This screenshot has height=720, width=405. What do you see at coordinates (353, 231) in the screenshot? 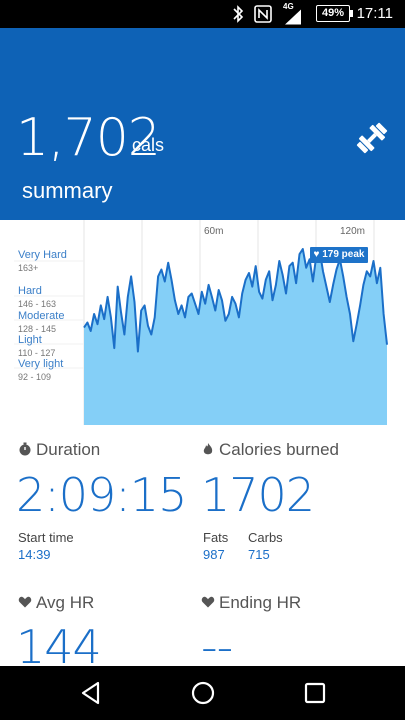
I see `time-tick-120m: 120m` at bounding box center [353, 231].